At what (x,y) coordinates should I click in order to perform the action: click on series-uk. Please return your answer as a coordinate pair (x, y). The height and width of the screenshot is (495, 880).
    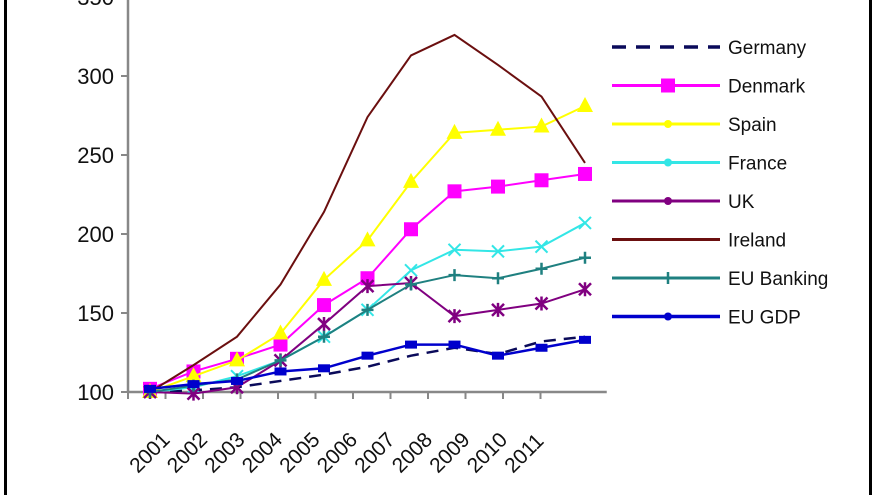
    Looking at the image, I should click on (367, 338).